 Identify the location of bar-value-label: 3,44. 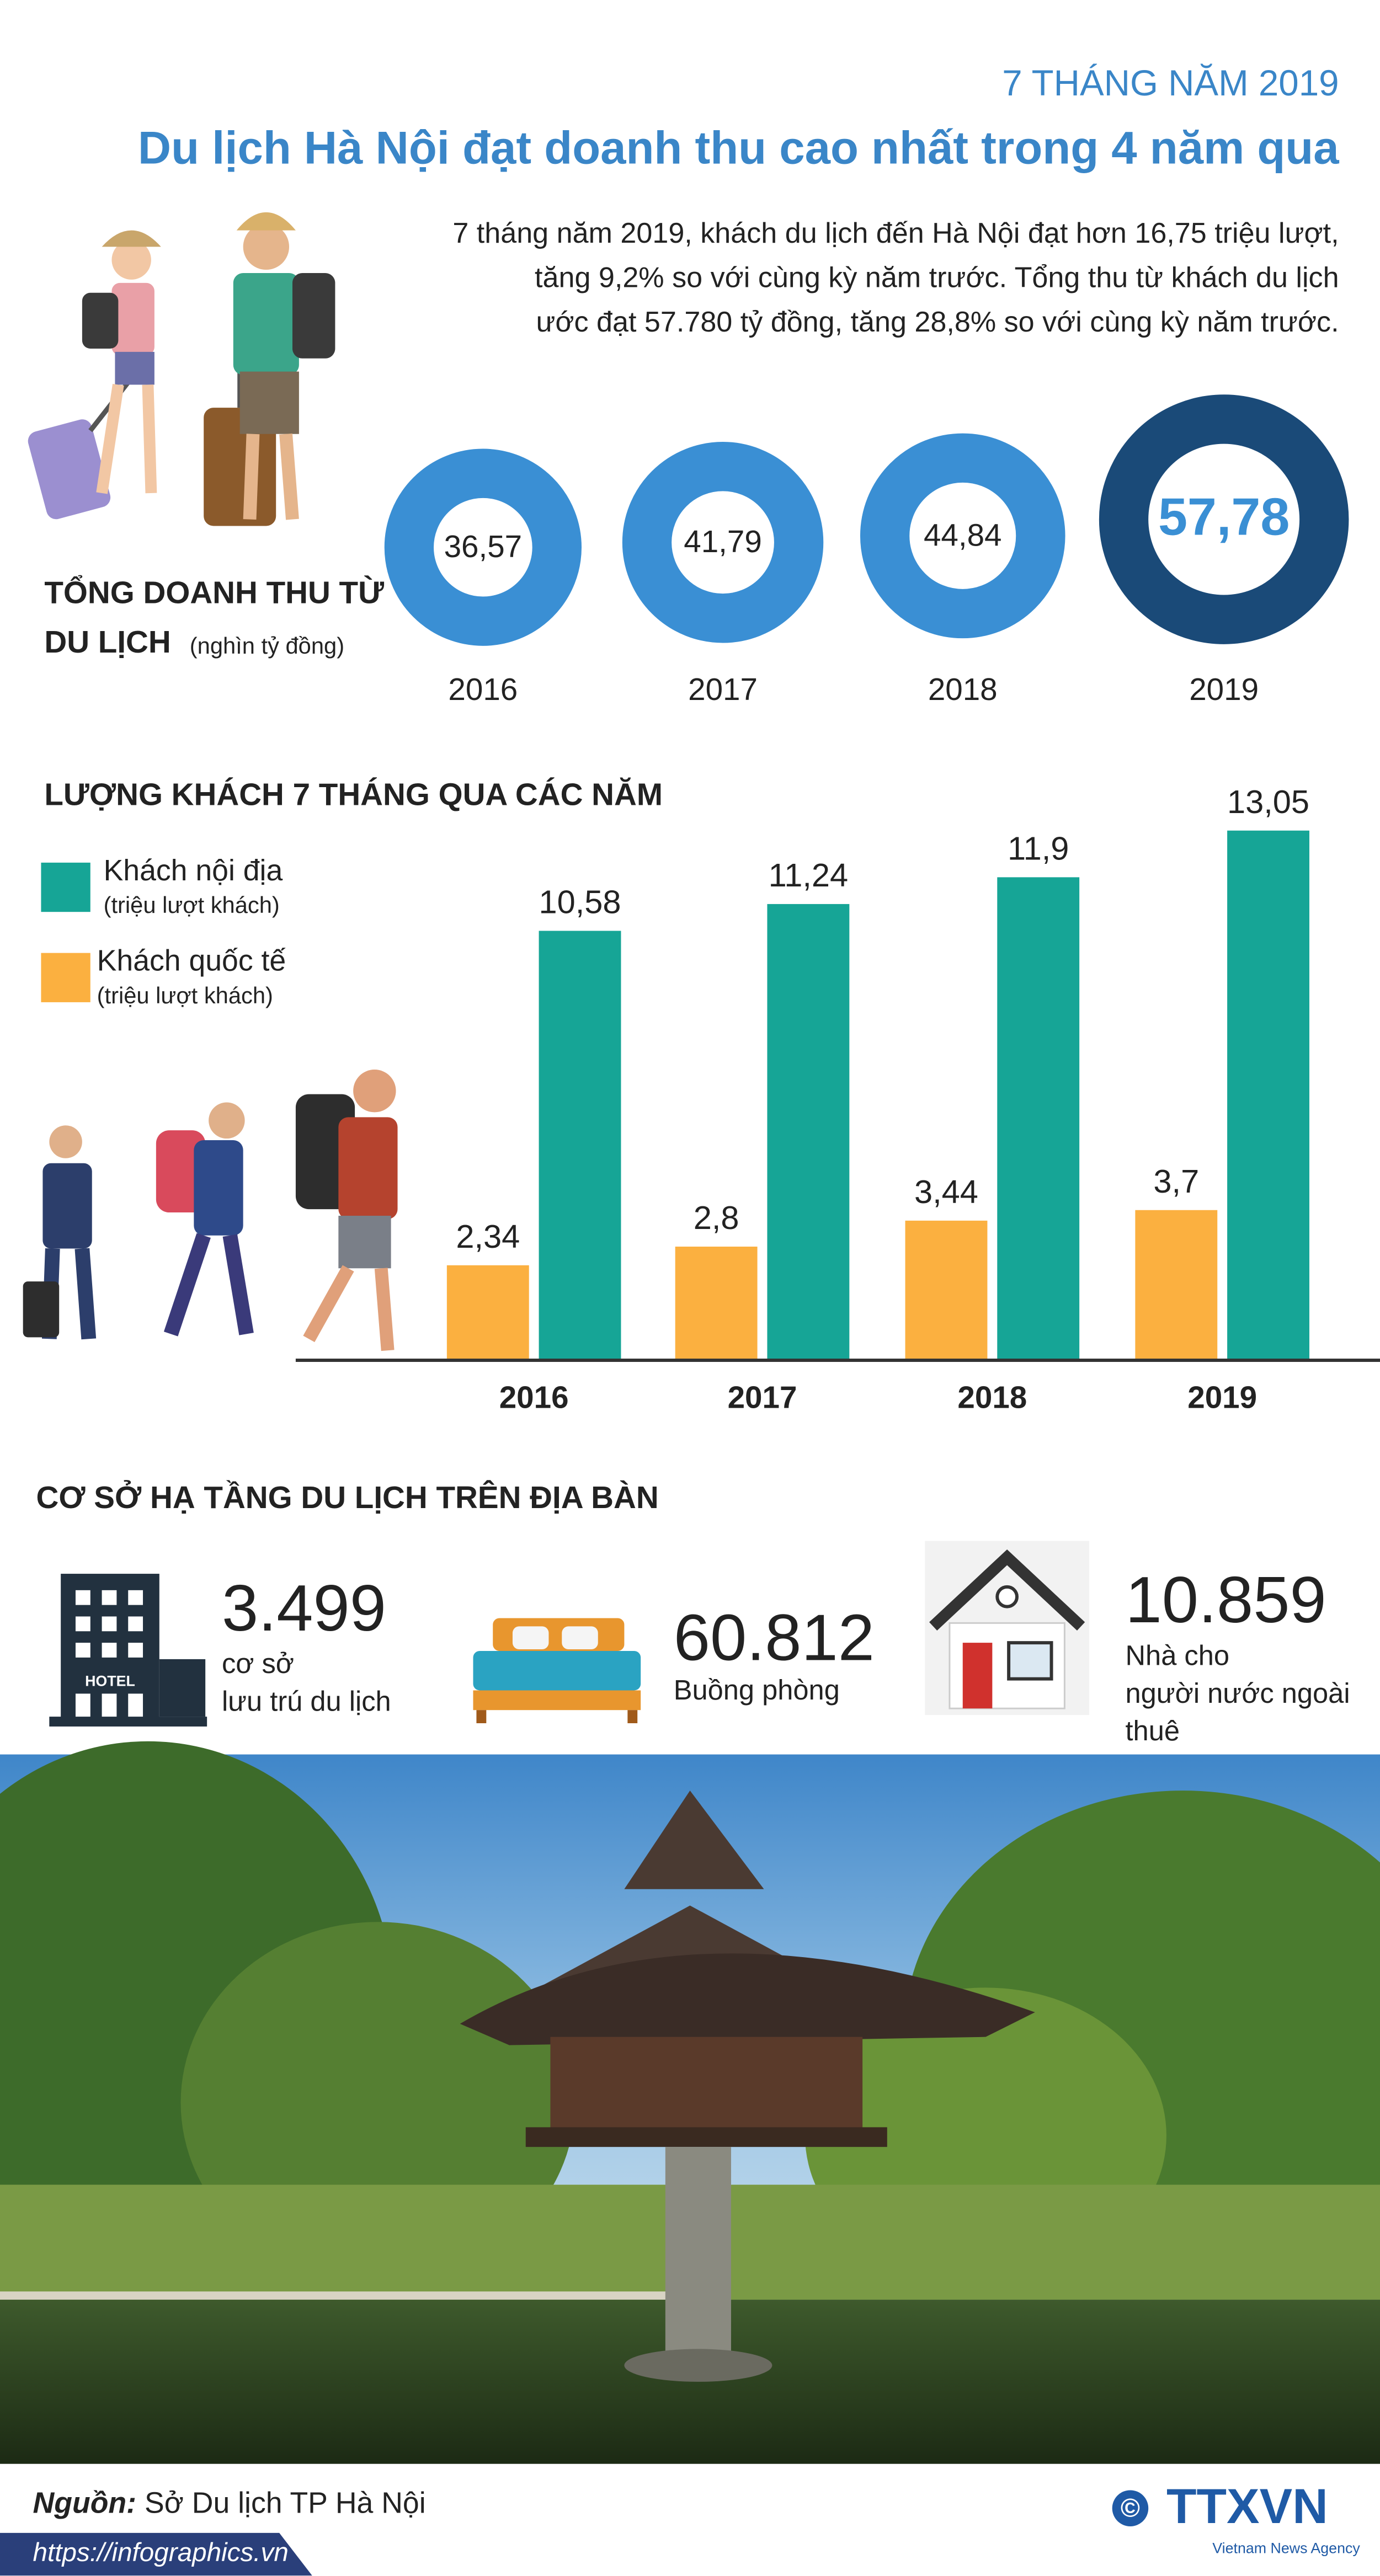
(946, 1191).